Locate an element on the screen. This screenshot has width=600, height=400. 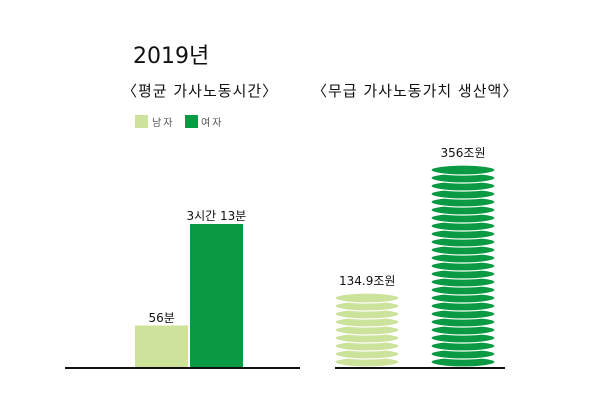
data-label-value-female: 356조원 is located at coordinates (463, 153).